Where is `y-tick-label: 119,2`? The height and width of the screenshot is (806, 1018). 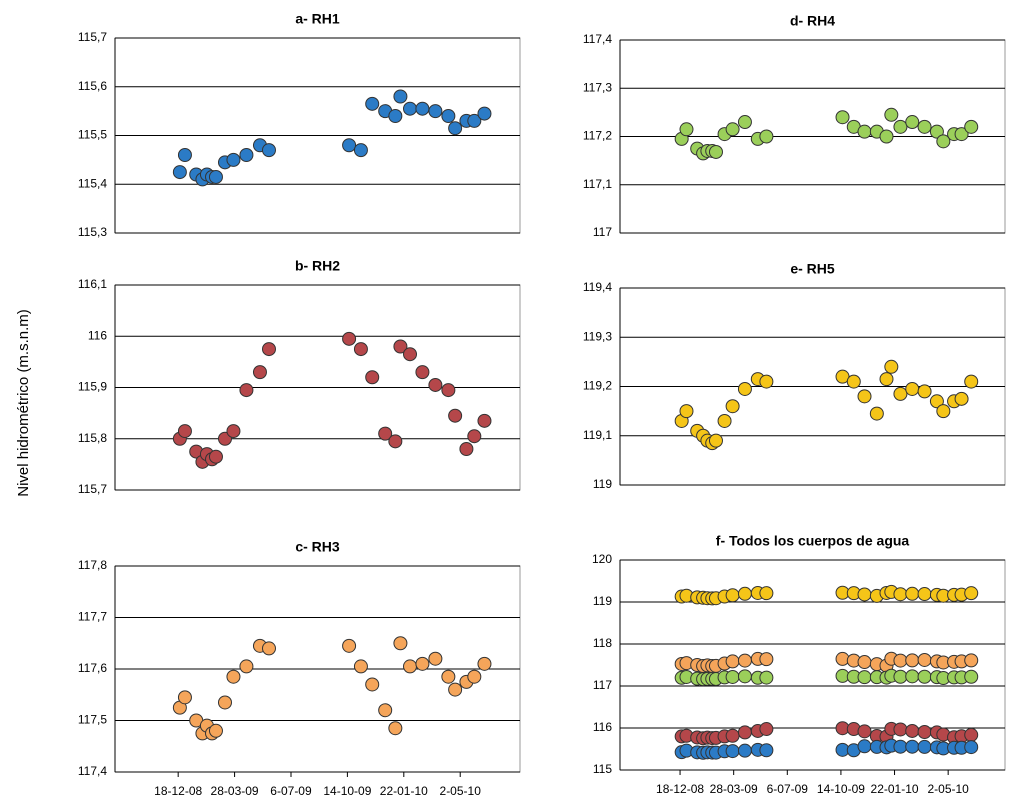
y-tick-label: 119,2 is located at coordinates (597, 386).